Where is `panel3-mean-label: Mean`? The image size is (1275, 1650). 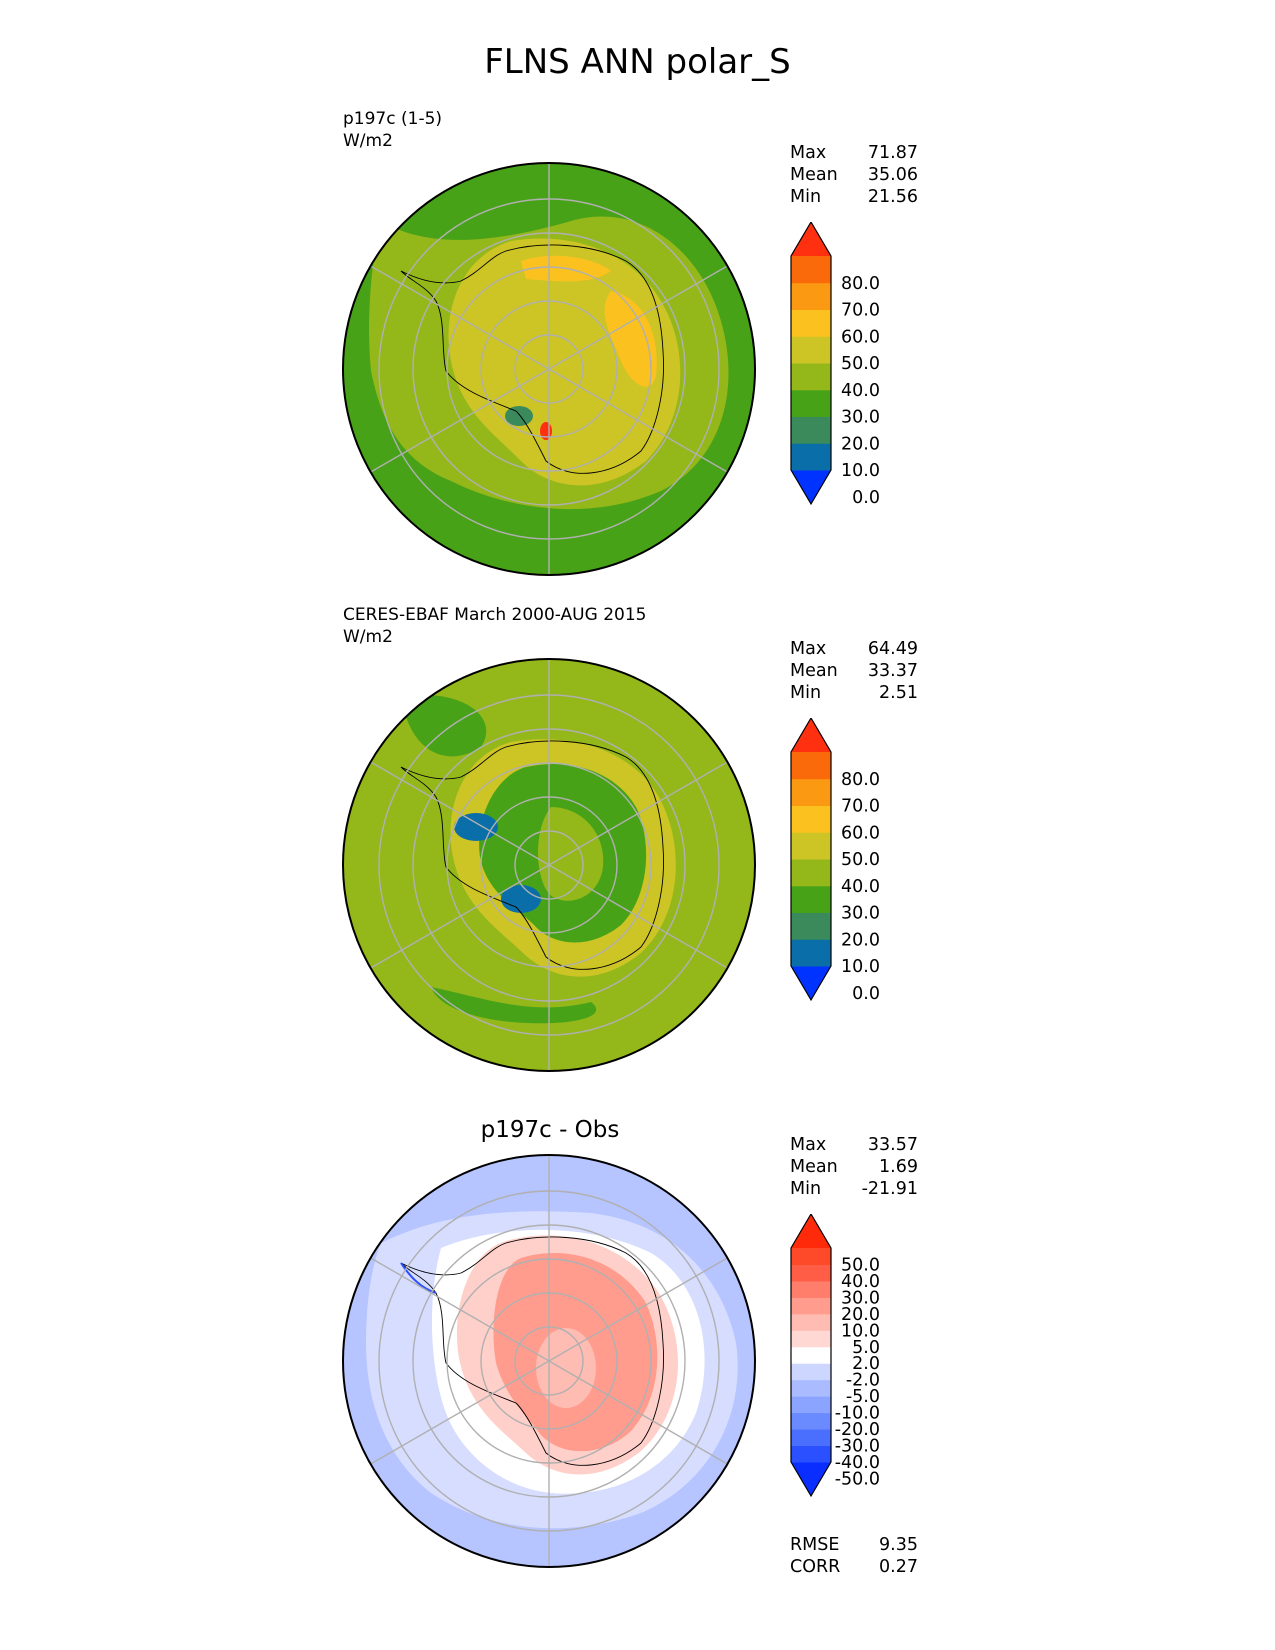 panel3-mean-label: Mean is located at coordinates (814, 1167).